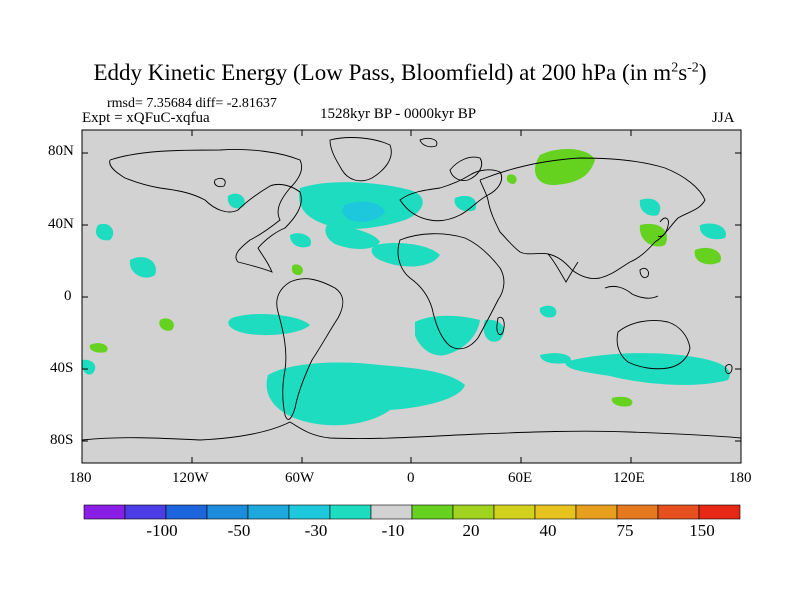  I want to click on lon-label-0: 0, so click(411, 478).